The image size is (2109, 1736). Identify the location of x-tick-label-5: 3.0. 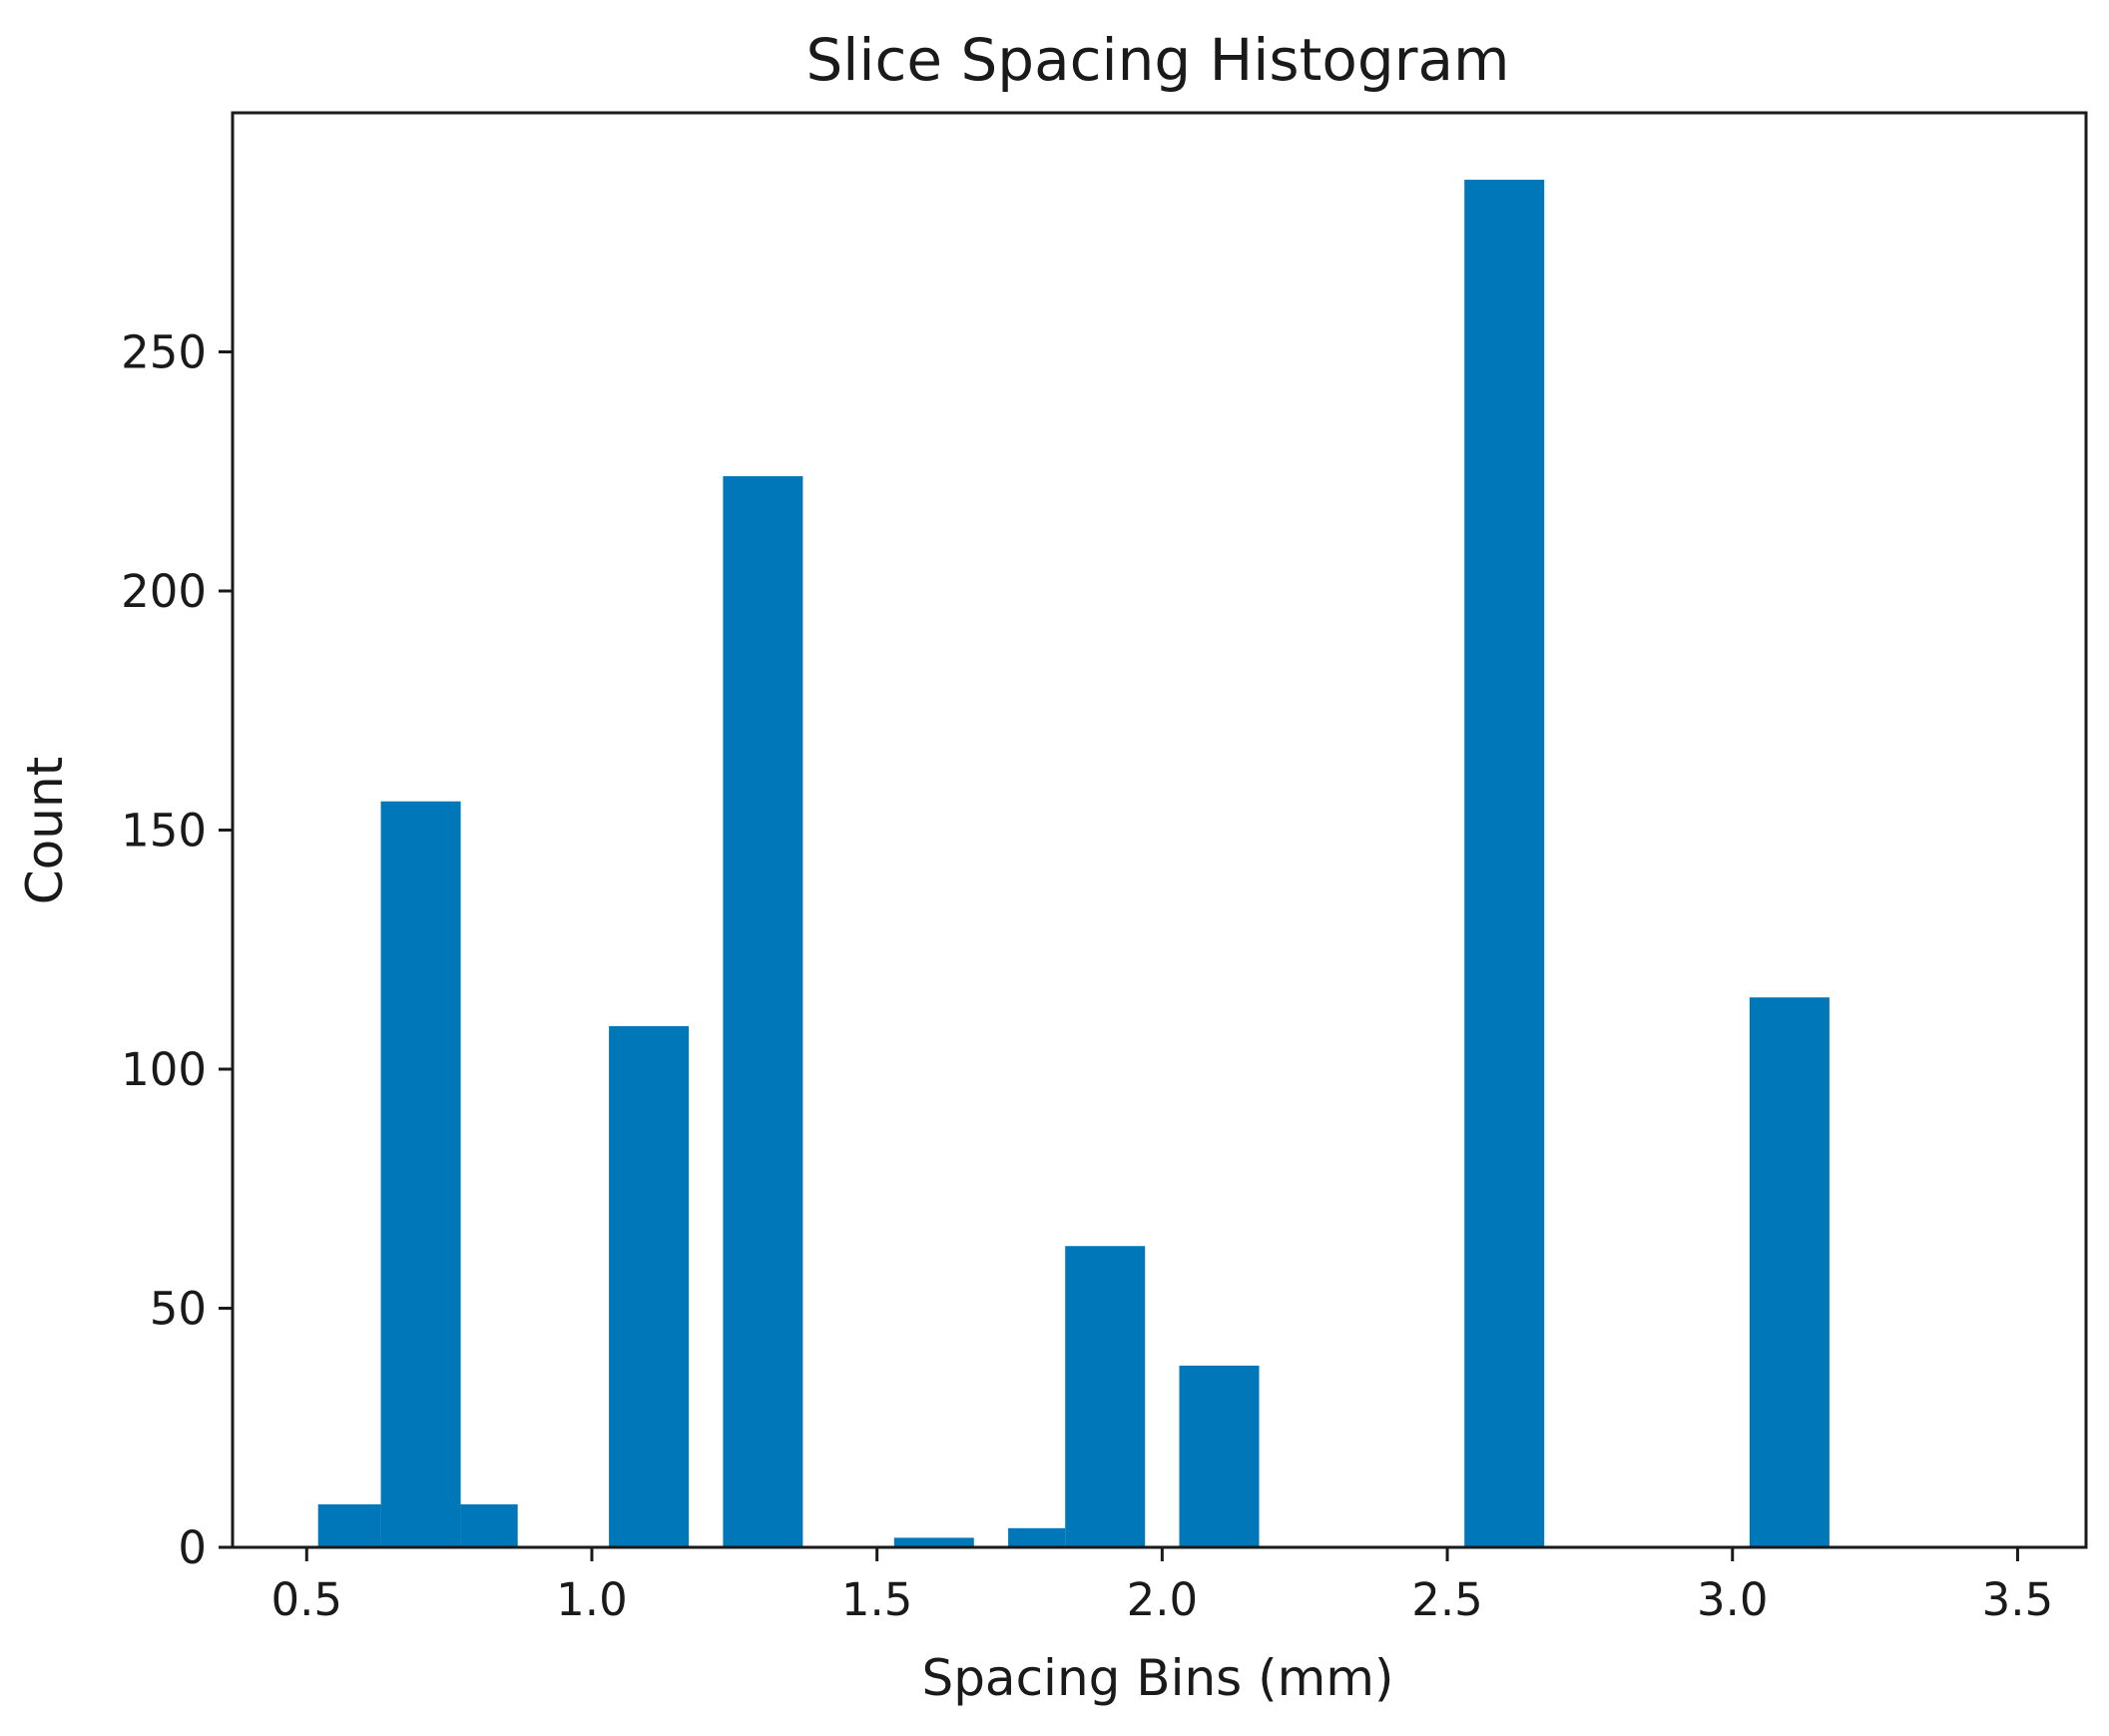
(1733, 1599).